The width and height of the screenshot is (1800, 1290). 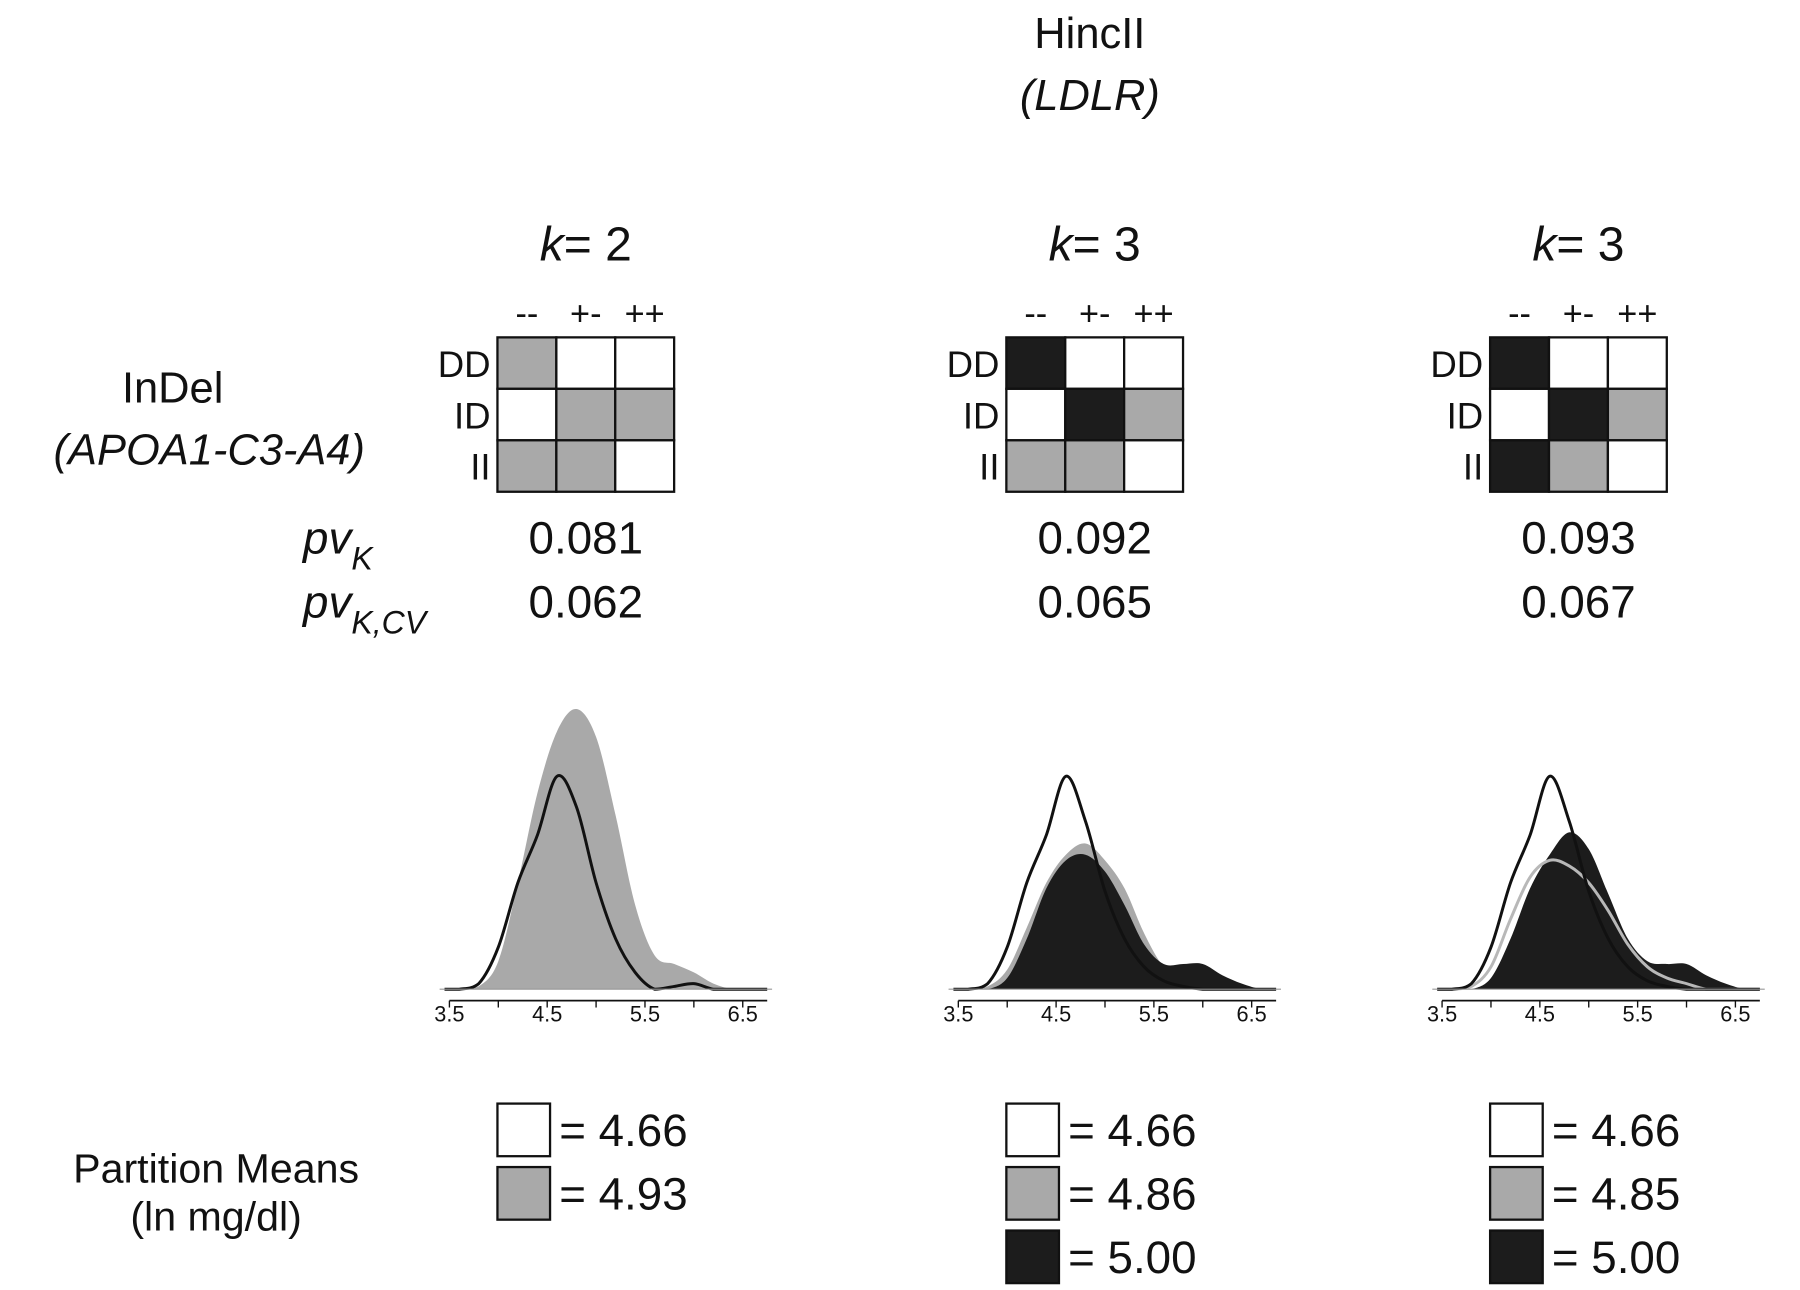 What do you see at coordinates (209, 450) in the screenshot?
I see `row-factor-subtitle: (APOA1-C3-A4)` at bounding box center [209, 450].